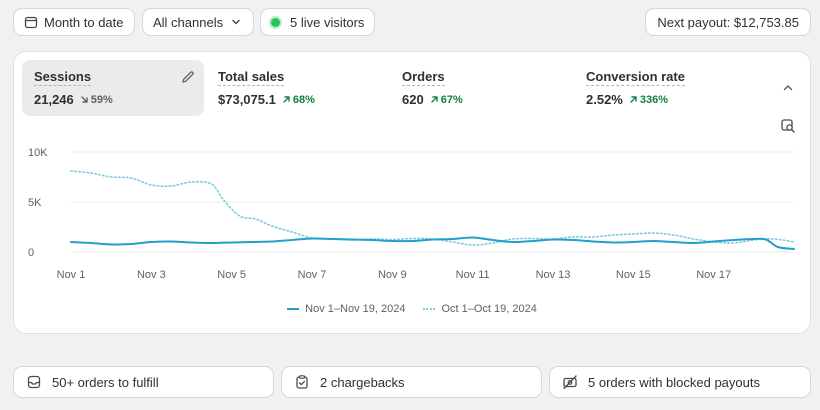 Image resolution: width=820 pixels, height=410 pixels. I want to click on date-range-button: Month to date, so click(74, 22).